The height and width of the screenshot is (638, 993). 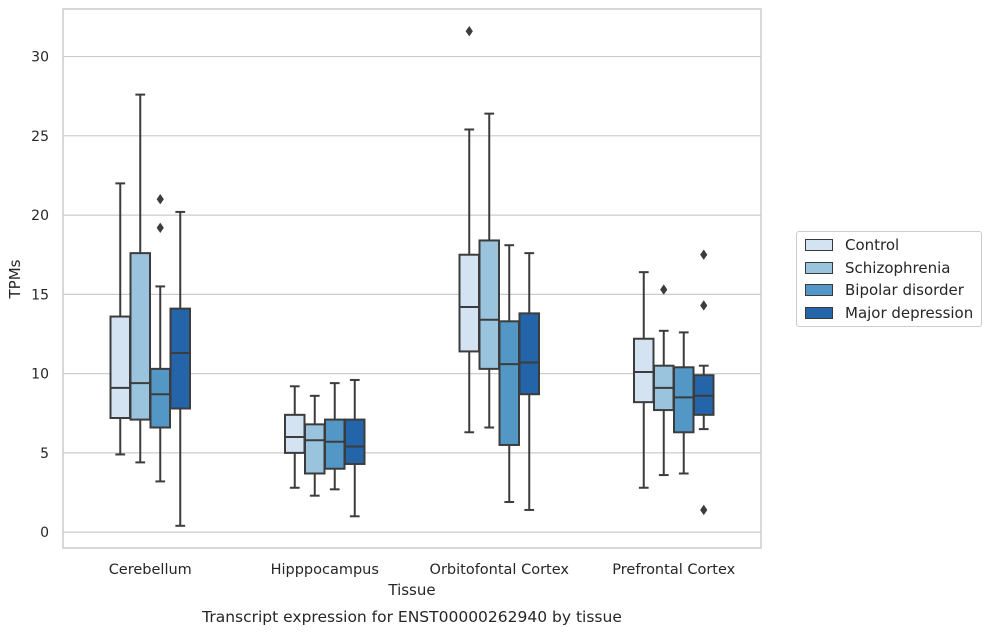 I want to click on x-tick-label-cerebellum: Cerebellum, so click(x=150, y=570).